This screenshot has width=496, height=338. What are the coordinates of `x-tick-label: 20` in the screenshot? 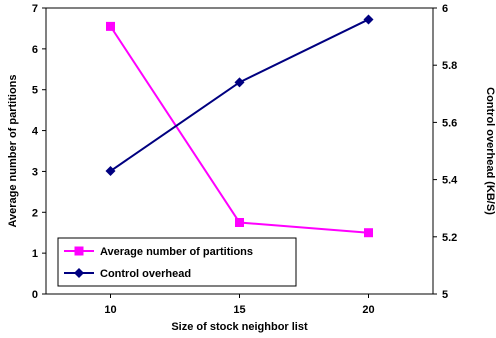 It's located at (368, 310).